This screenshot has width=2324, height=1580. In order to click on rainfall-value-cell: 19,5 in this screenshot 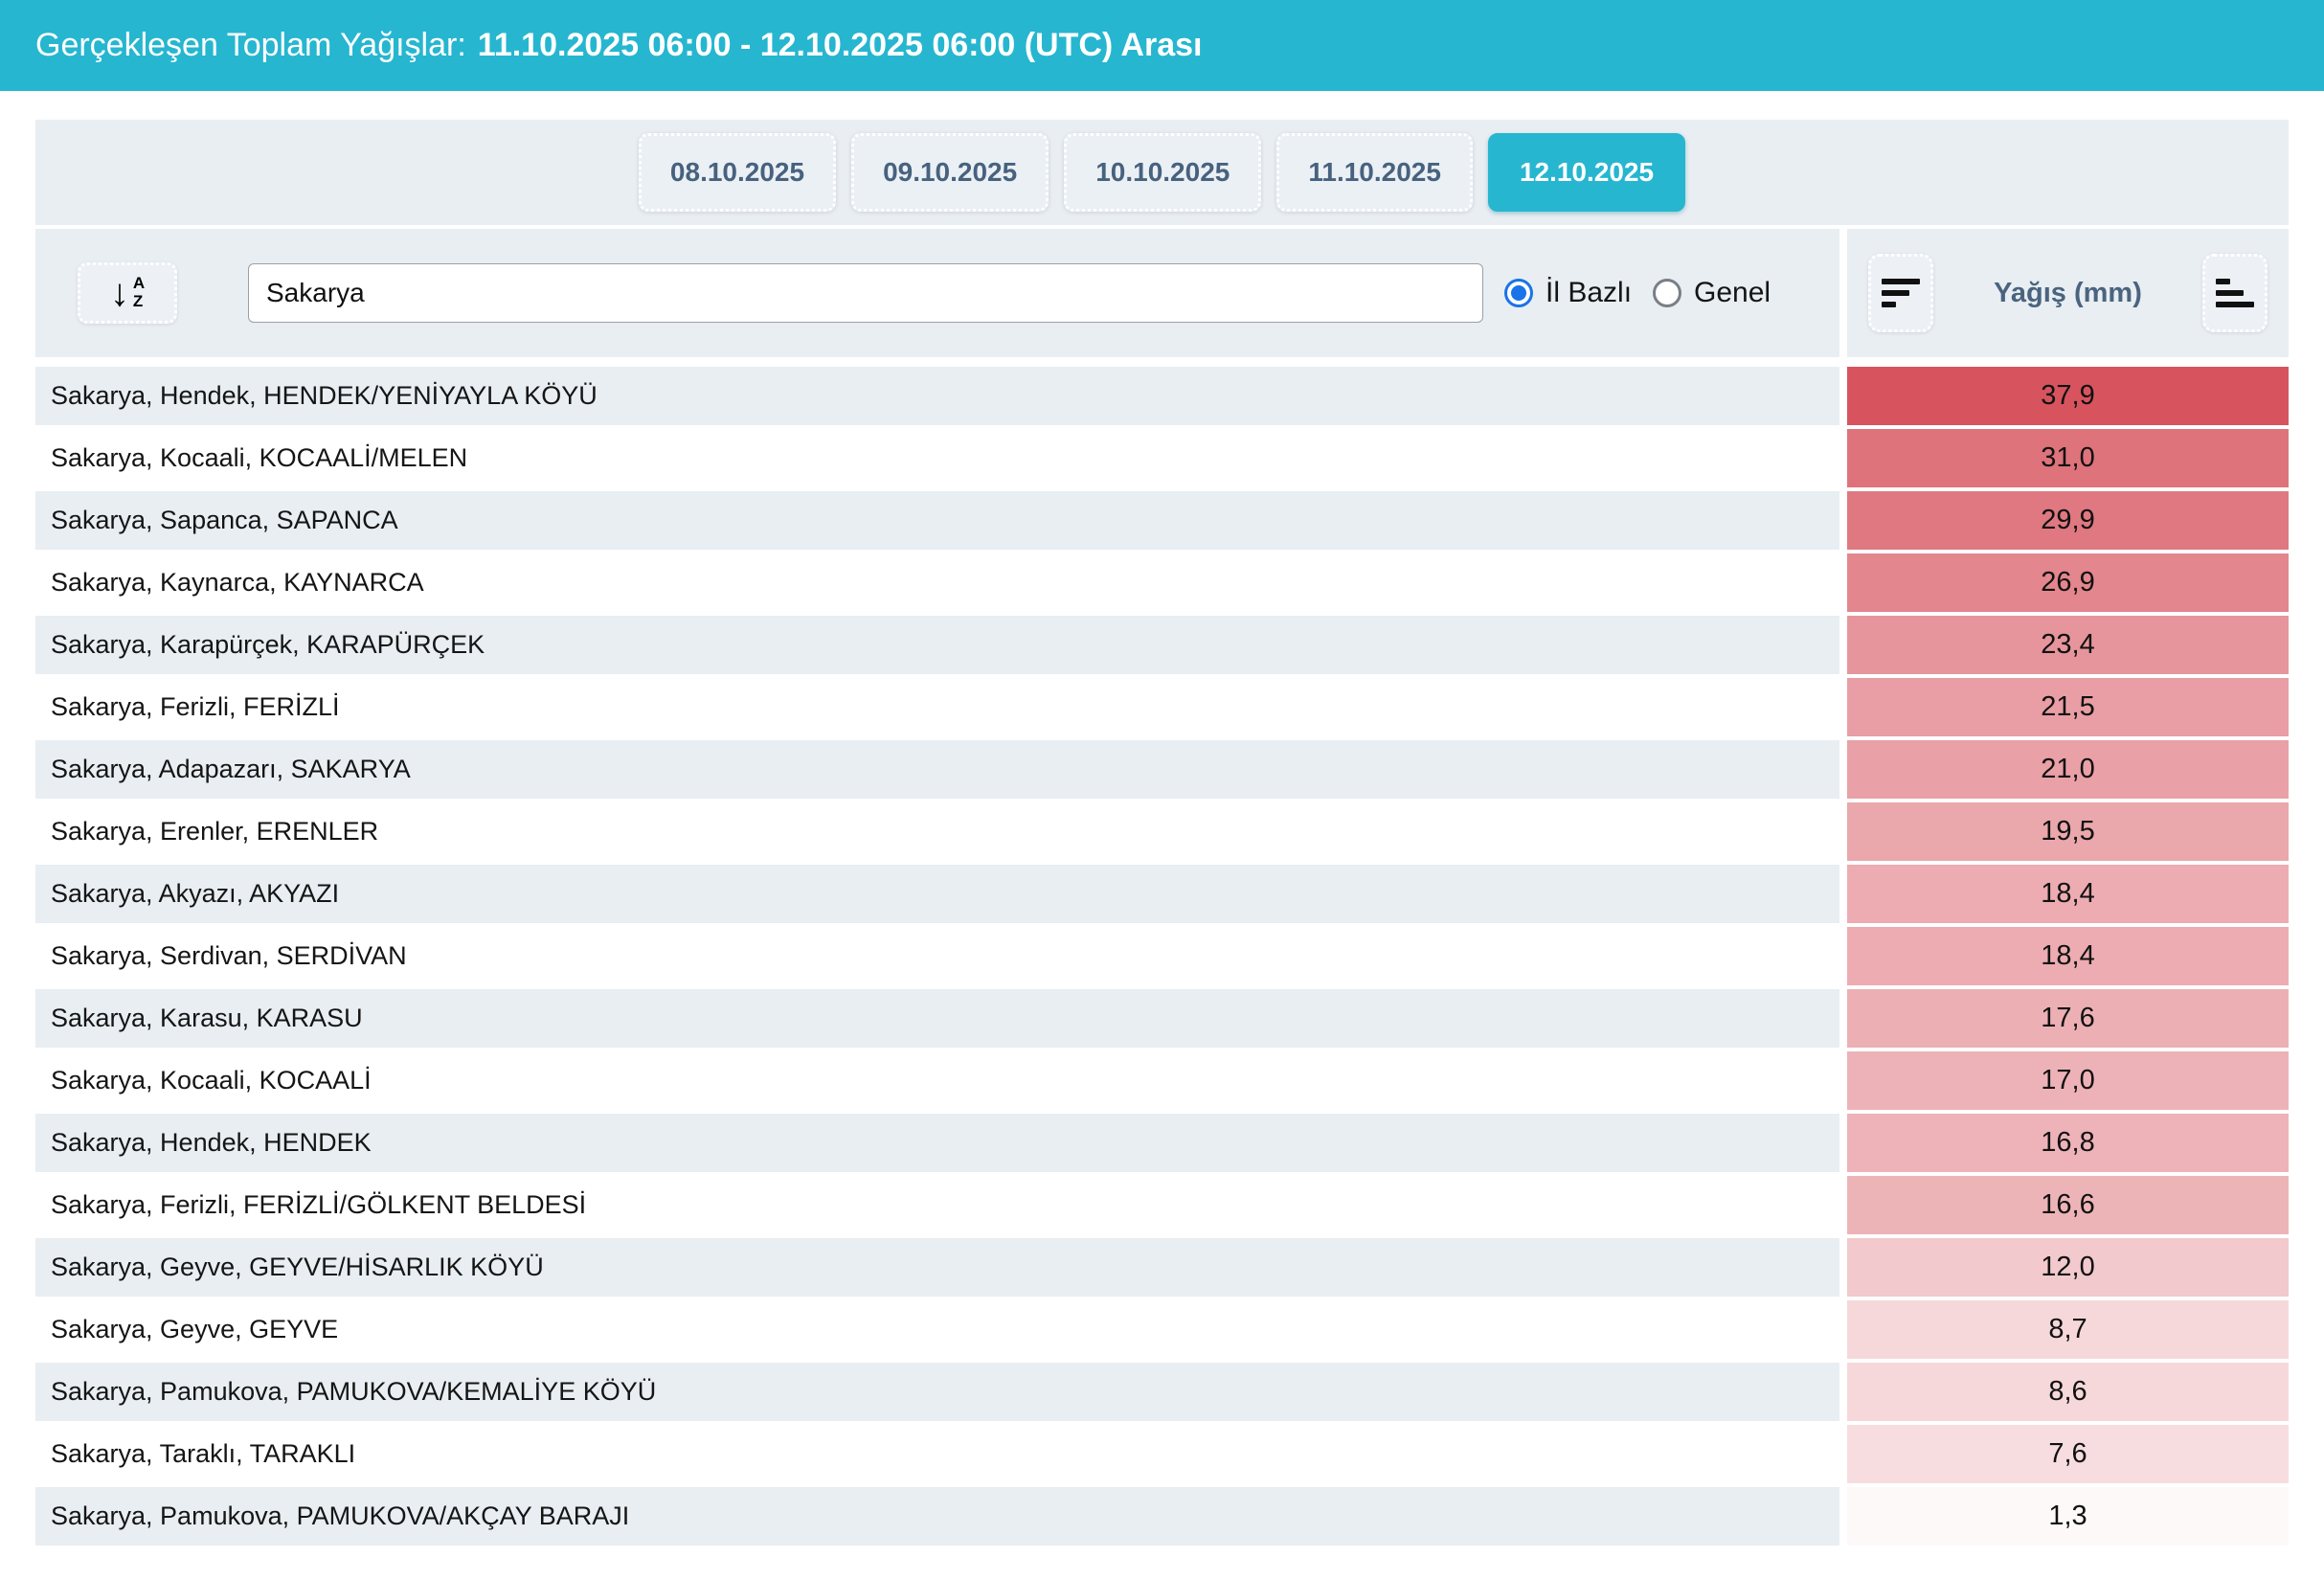, I will do `click(2068, 831)`.